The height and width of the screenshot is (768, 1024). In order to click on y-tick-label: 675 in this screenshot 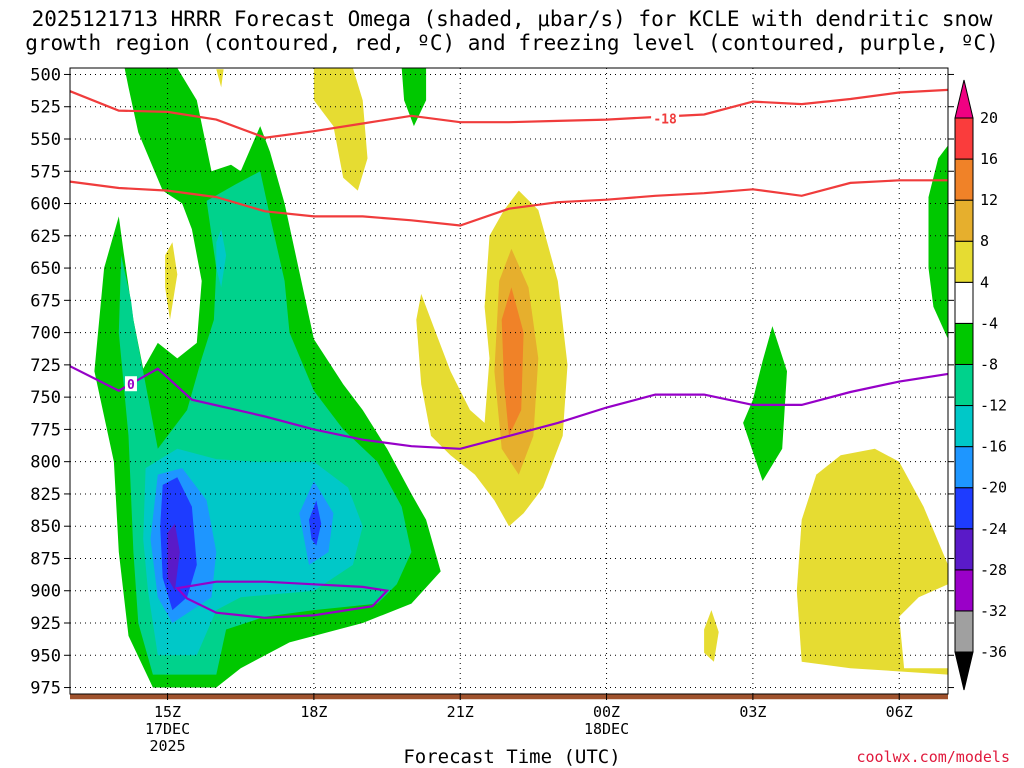, I will do `click(45, 301)`.